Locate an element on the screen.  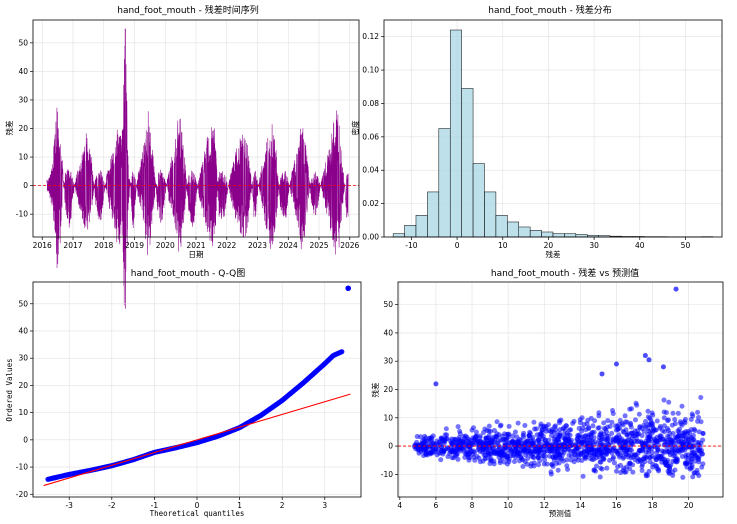
y-tick-label: 0.10 is located at coordinates (370, 70).